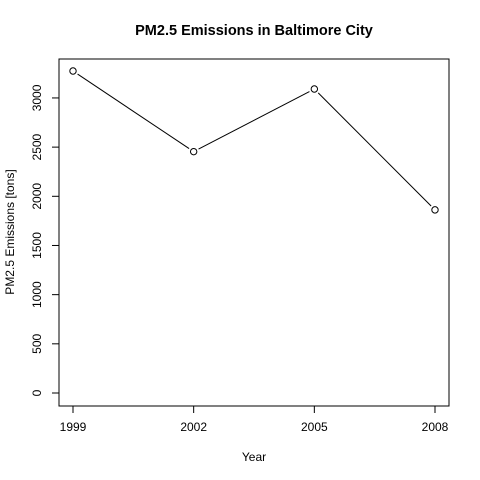 This screenshot has width=480, height=480. Describe the element at coordinates (435, 427) in the screenshot. I see `x-tick-label: 2008` at that location.